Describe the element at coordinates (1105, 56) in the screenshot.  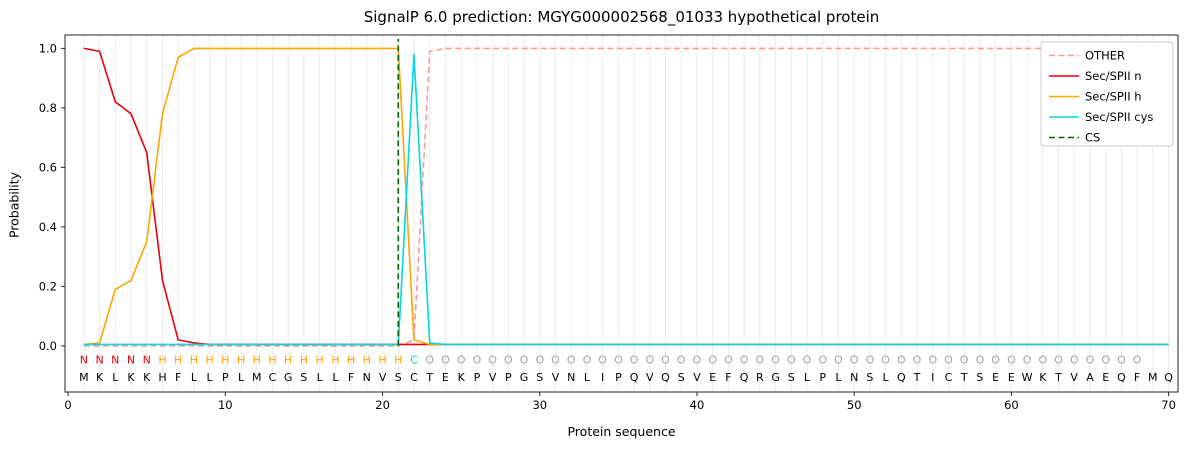
I see `legend-label: OTHER` at that location.